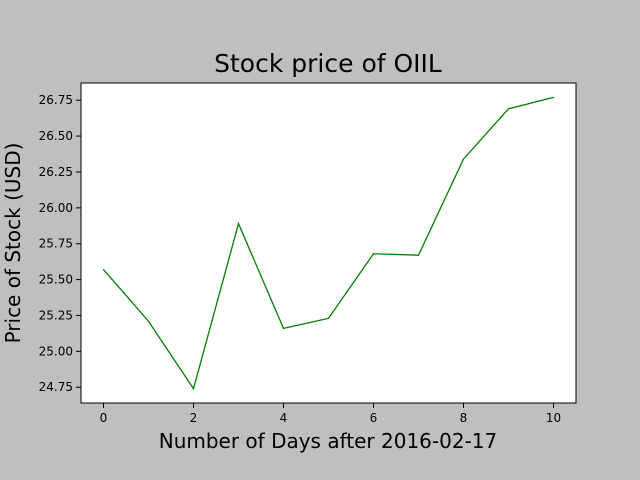 The width and height of the screenshot is (640, 480). Describe the element at coordinates (553, 418) in the screenshot. I see `x-tick-label: 10` at that location.